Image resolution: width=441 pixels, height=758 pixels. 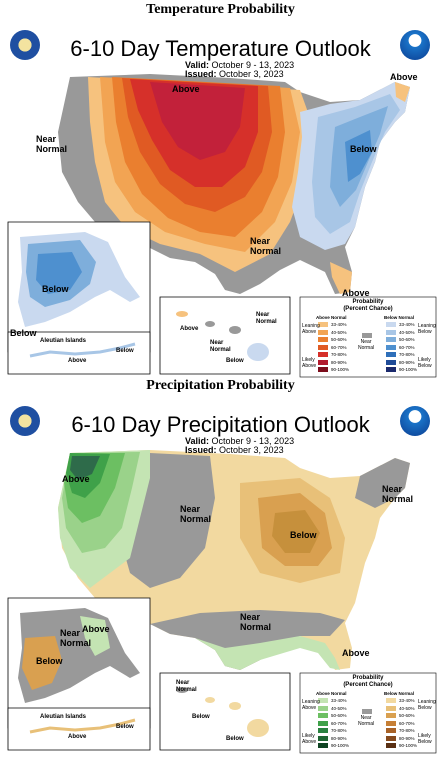 I want to click on temp-label-alaska-below-sw: Below, so click(x=23, y=333).